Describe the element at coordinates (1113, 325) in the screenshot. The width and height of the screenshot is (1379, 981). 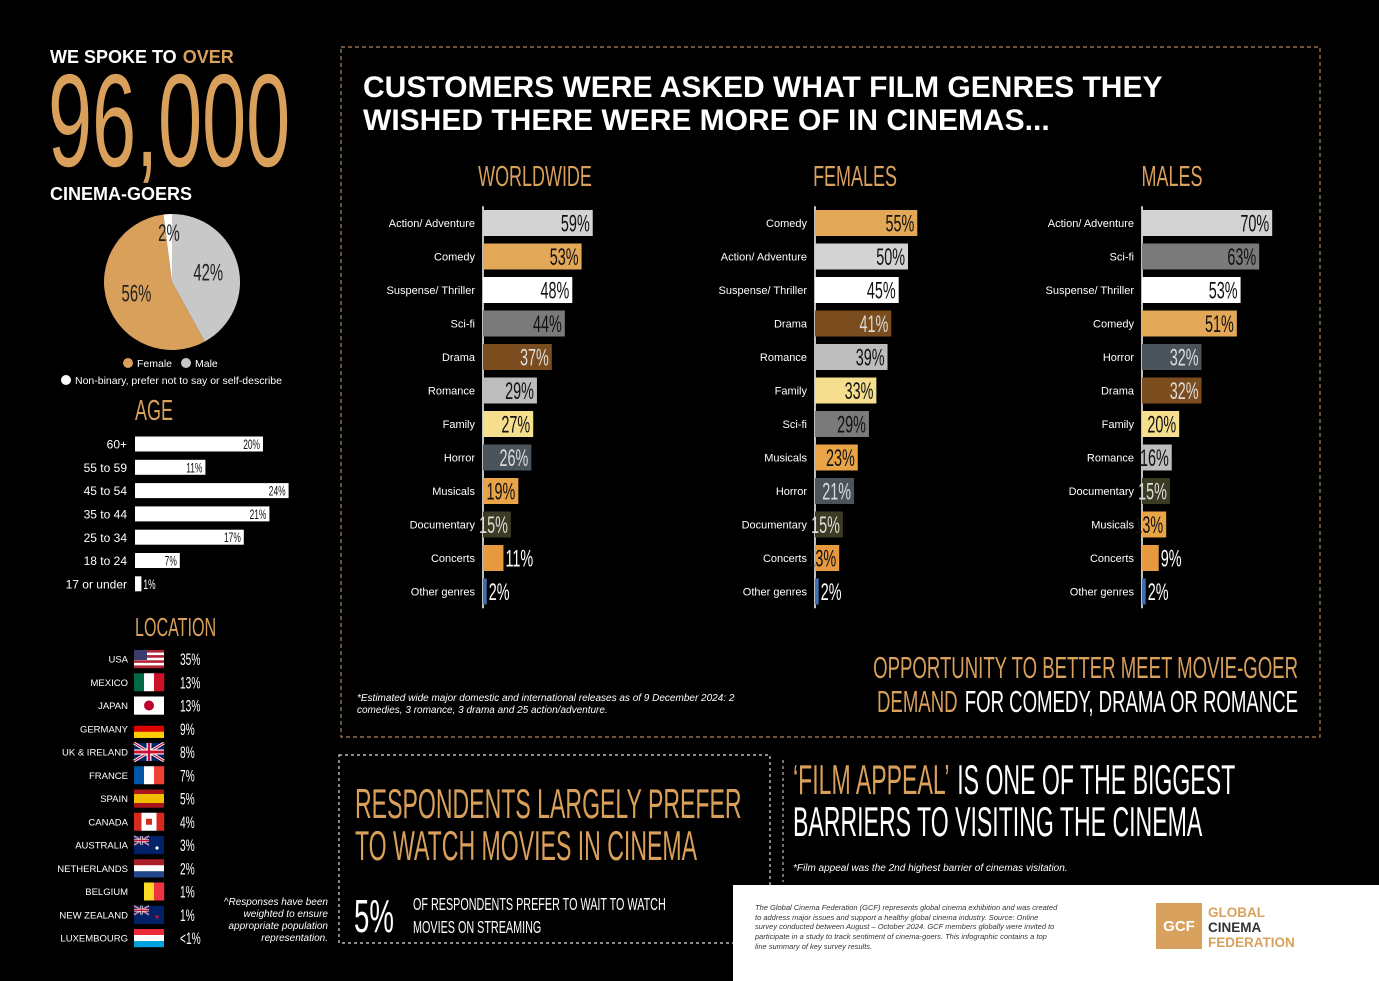
I see `category-label: Comedy` at that location.